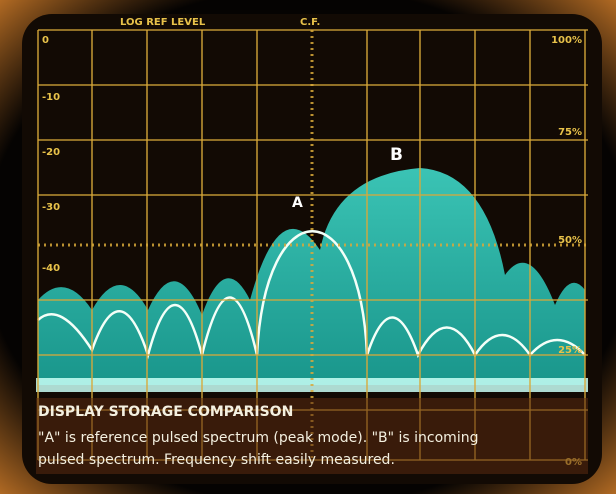 Image resolution: width=616 pixels, height=494 pixels. Describe the element at coordinates (310, 22) in the screenshot. I see `header-center: C.F.` at that location.